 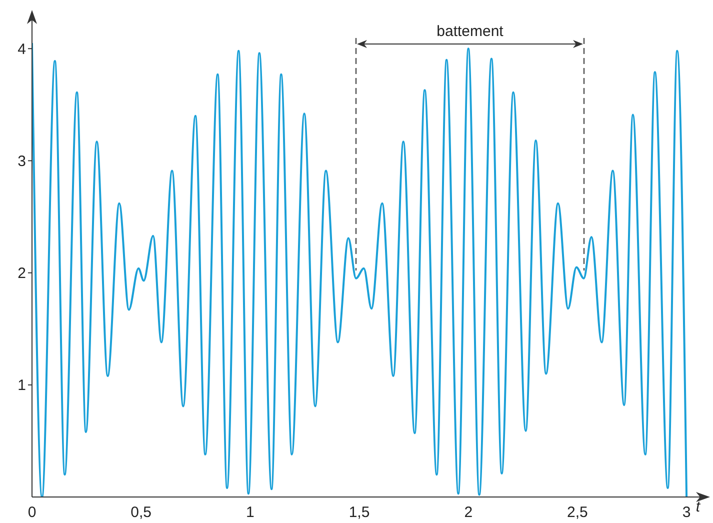 What do you see at coordinates (32, 512) in the screenshot?
I see `x-tick-label: 0` at bounding box center [32, 512].